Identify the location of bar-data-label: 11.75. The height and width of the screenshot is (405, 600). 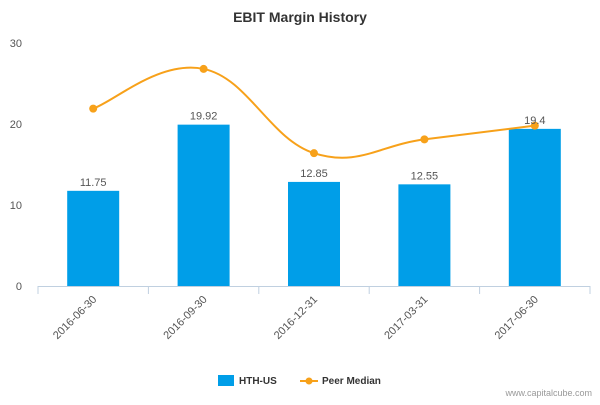
(93, 183).